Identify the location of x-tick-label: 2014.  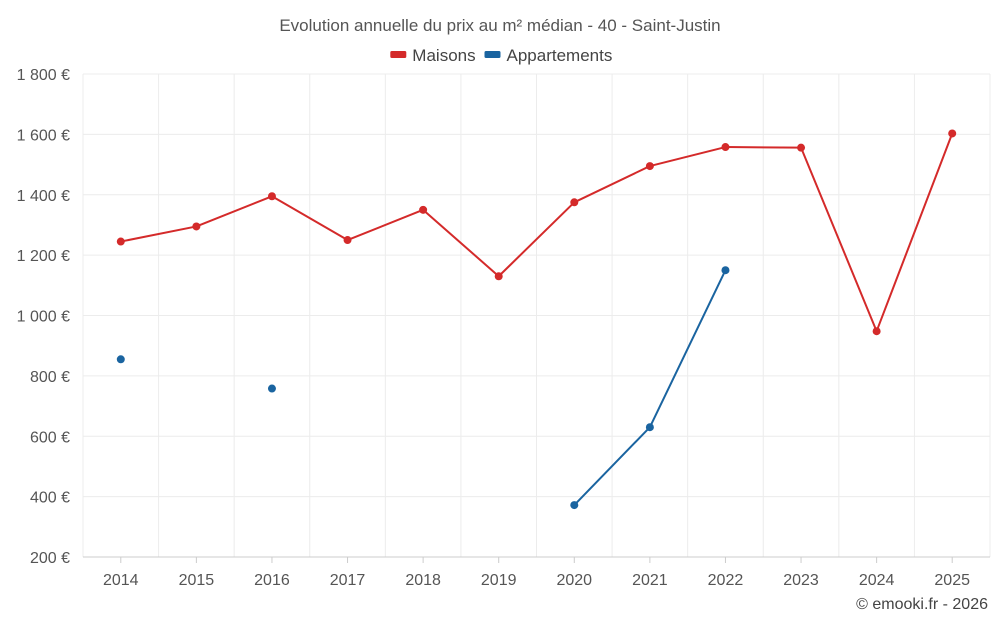
(121, 580).